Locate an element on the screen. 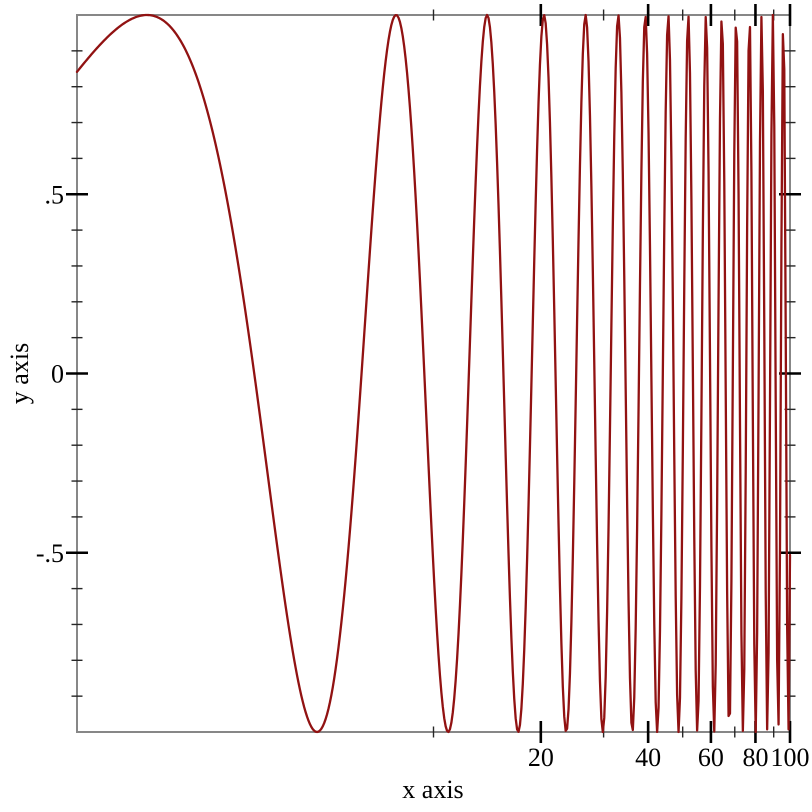 The height and width of the screenshot is (812, 812). y-axis-title: y axis is located at coordinates (19, 373).